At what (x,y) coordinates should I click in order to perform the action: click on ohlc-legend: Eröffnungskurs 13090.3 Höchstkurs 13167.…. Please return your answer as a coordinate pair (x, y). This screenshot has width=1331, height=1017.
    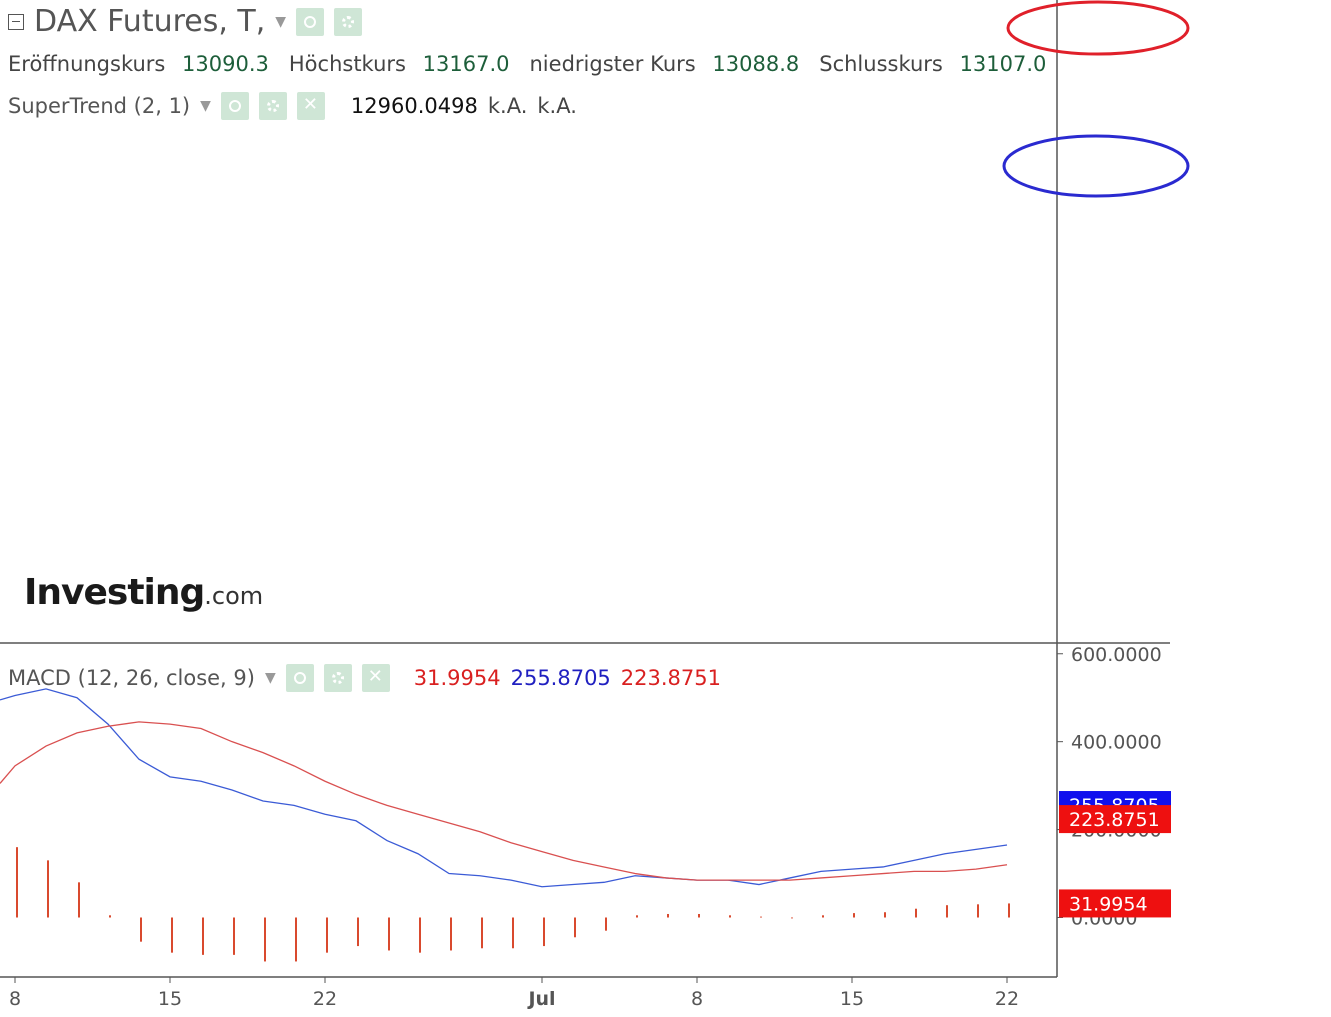
    Looking at the image, I should click on (537, 64).